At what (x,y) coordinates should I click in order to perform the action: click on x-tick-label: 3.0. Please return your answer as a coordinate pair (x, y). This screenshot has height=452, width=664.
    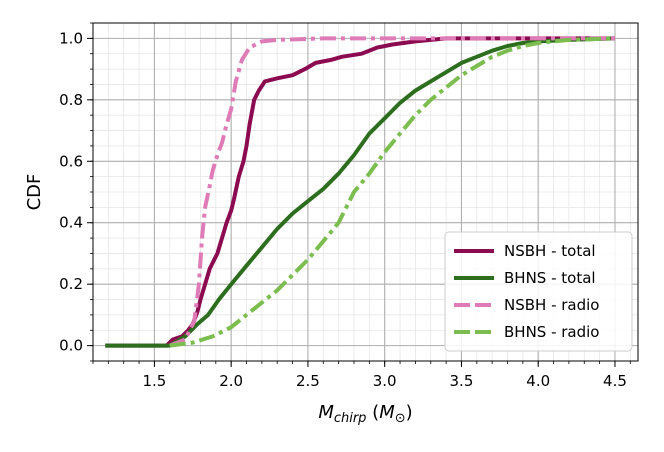
    Looking at the image, I should click on (385, 381).